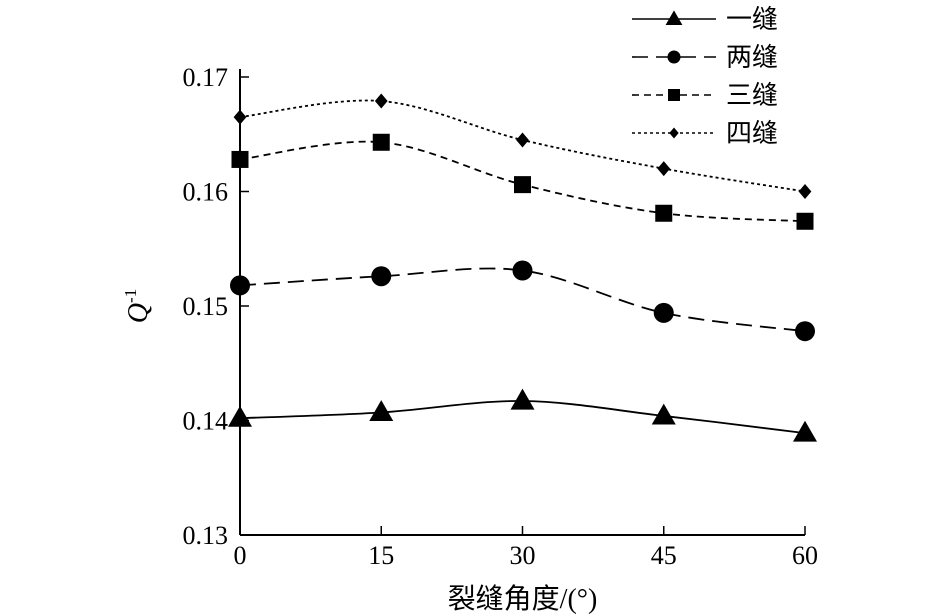 This screenshot has width=944, height=615. Describe the element at coordinates (752, 133) in the screenshot. I see `legend-label: 四缝` at that location.